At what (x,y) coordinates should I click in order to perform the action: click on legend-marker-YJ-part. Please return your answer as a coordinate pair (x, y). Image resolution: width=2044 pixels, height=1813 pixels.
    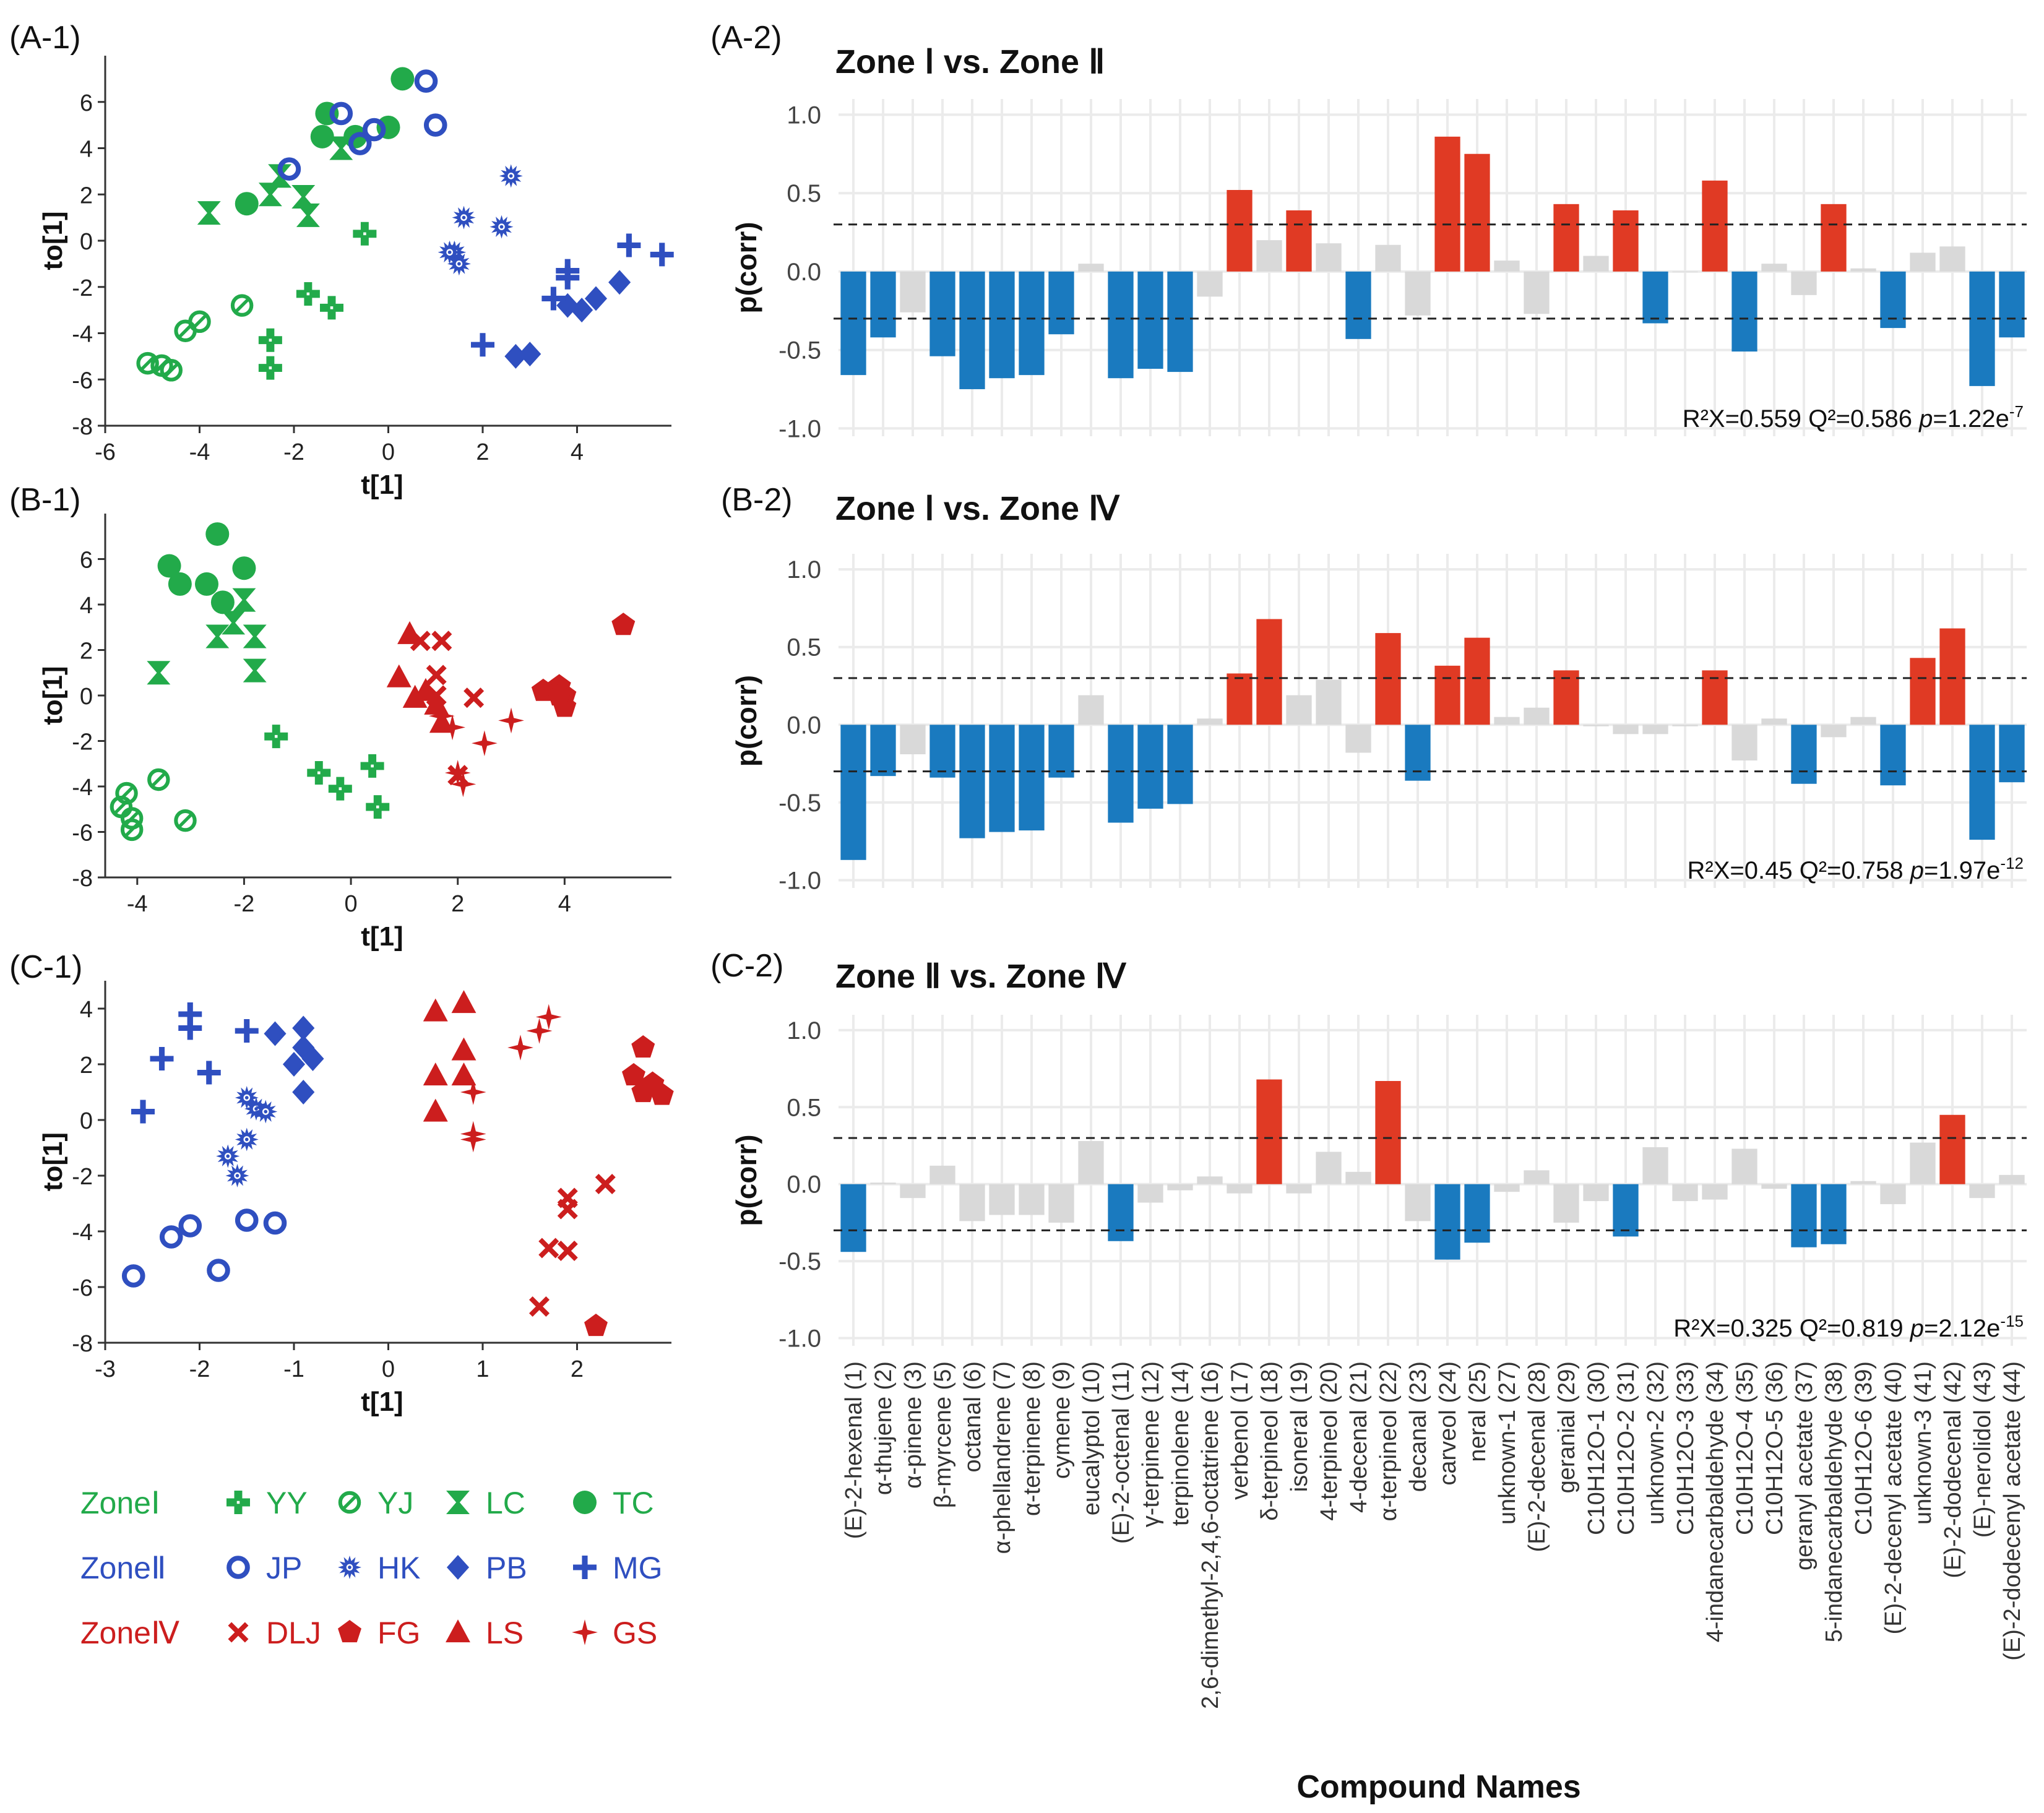
    Looking at the image, I should click on (349, 1502).